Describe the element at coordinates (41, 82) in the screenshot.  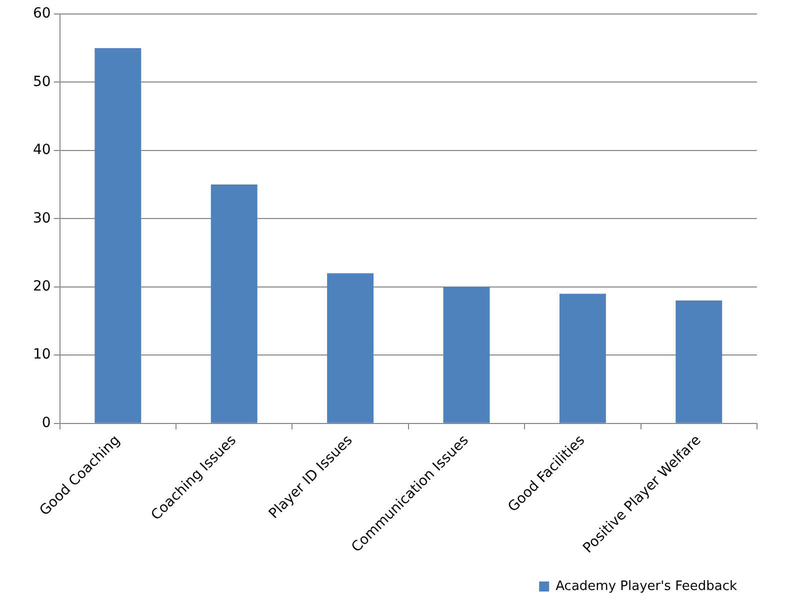
I see `y-tick-label: 50` at that location.